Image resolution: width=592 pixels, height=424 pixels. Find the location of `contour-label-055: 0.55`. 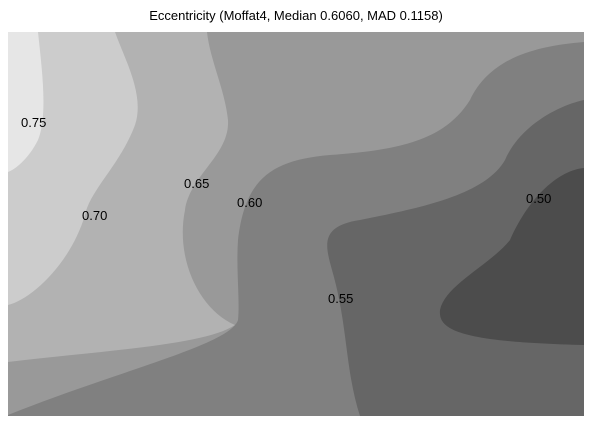

contour-label-055: 0.55 is located at coordinates (340, 298).